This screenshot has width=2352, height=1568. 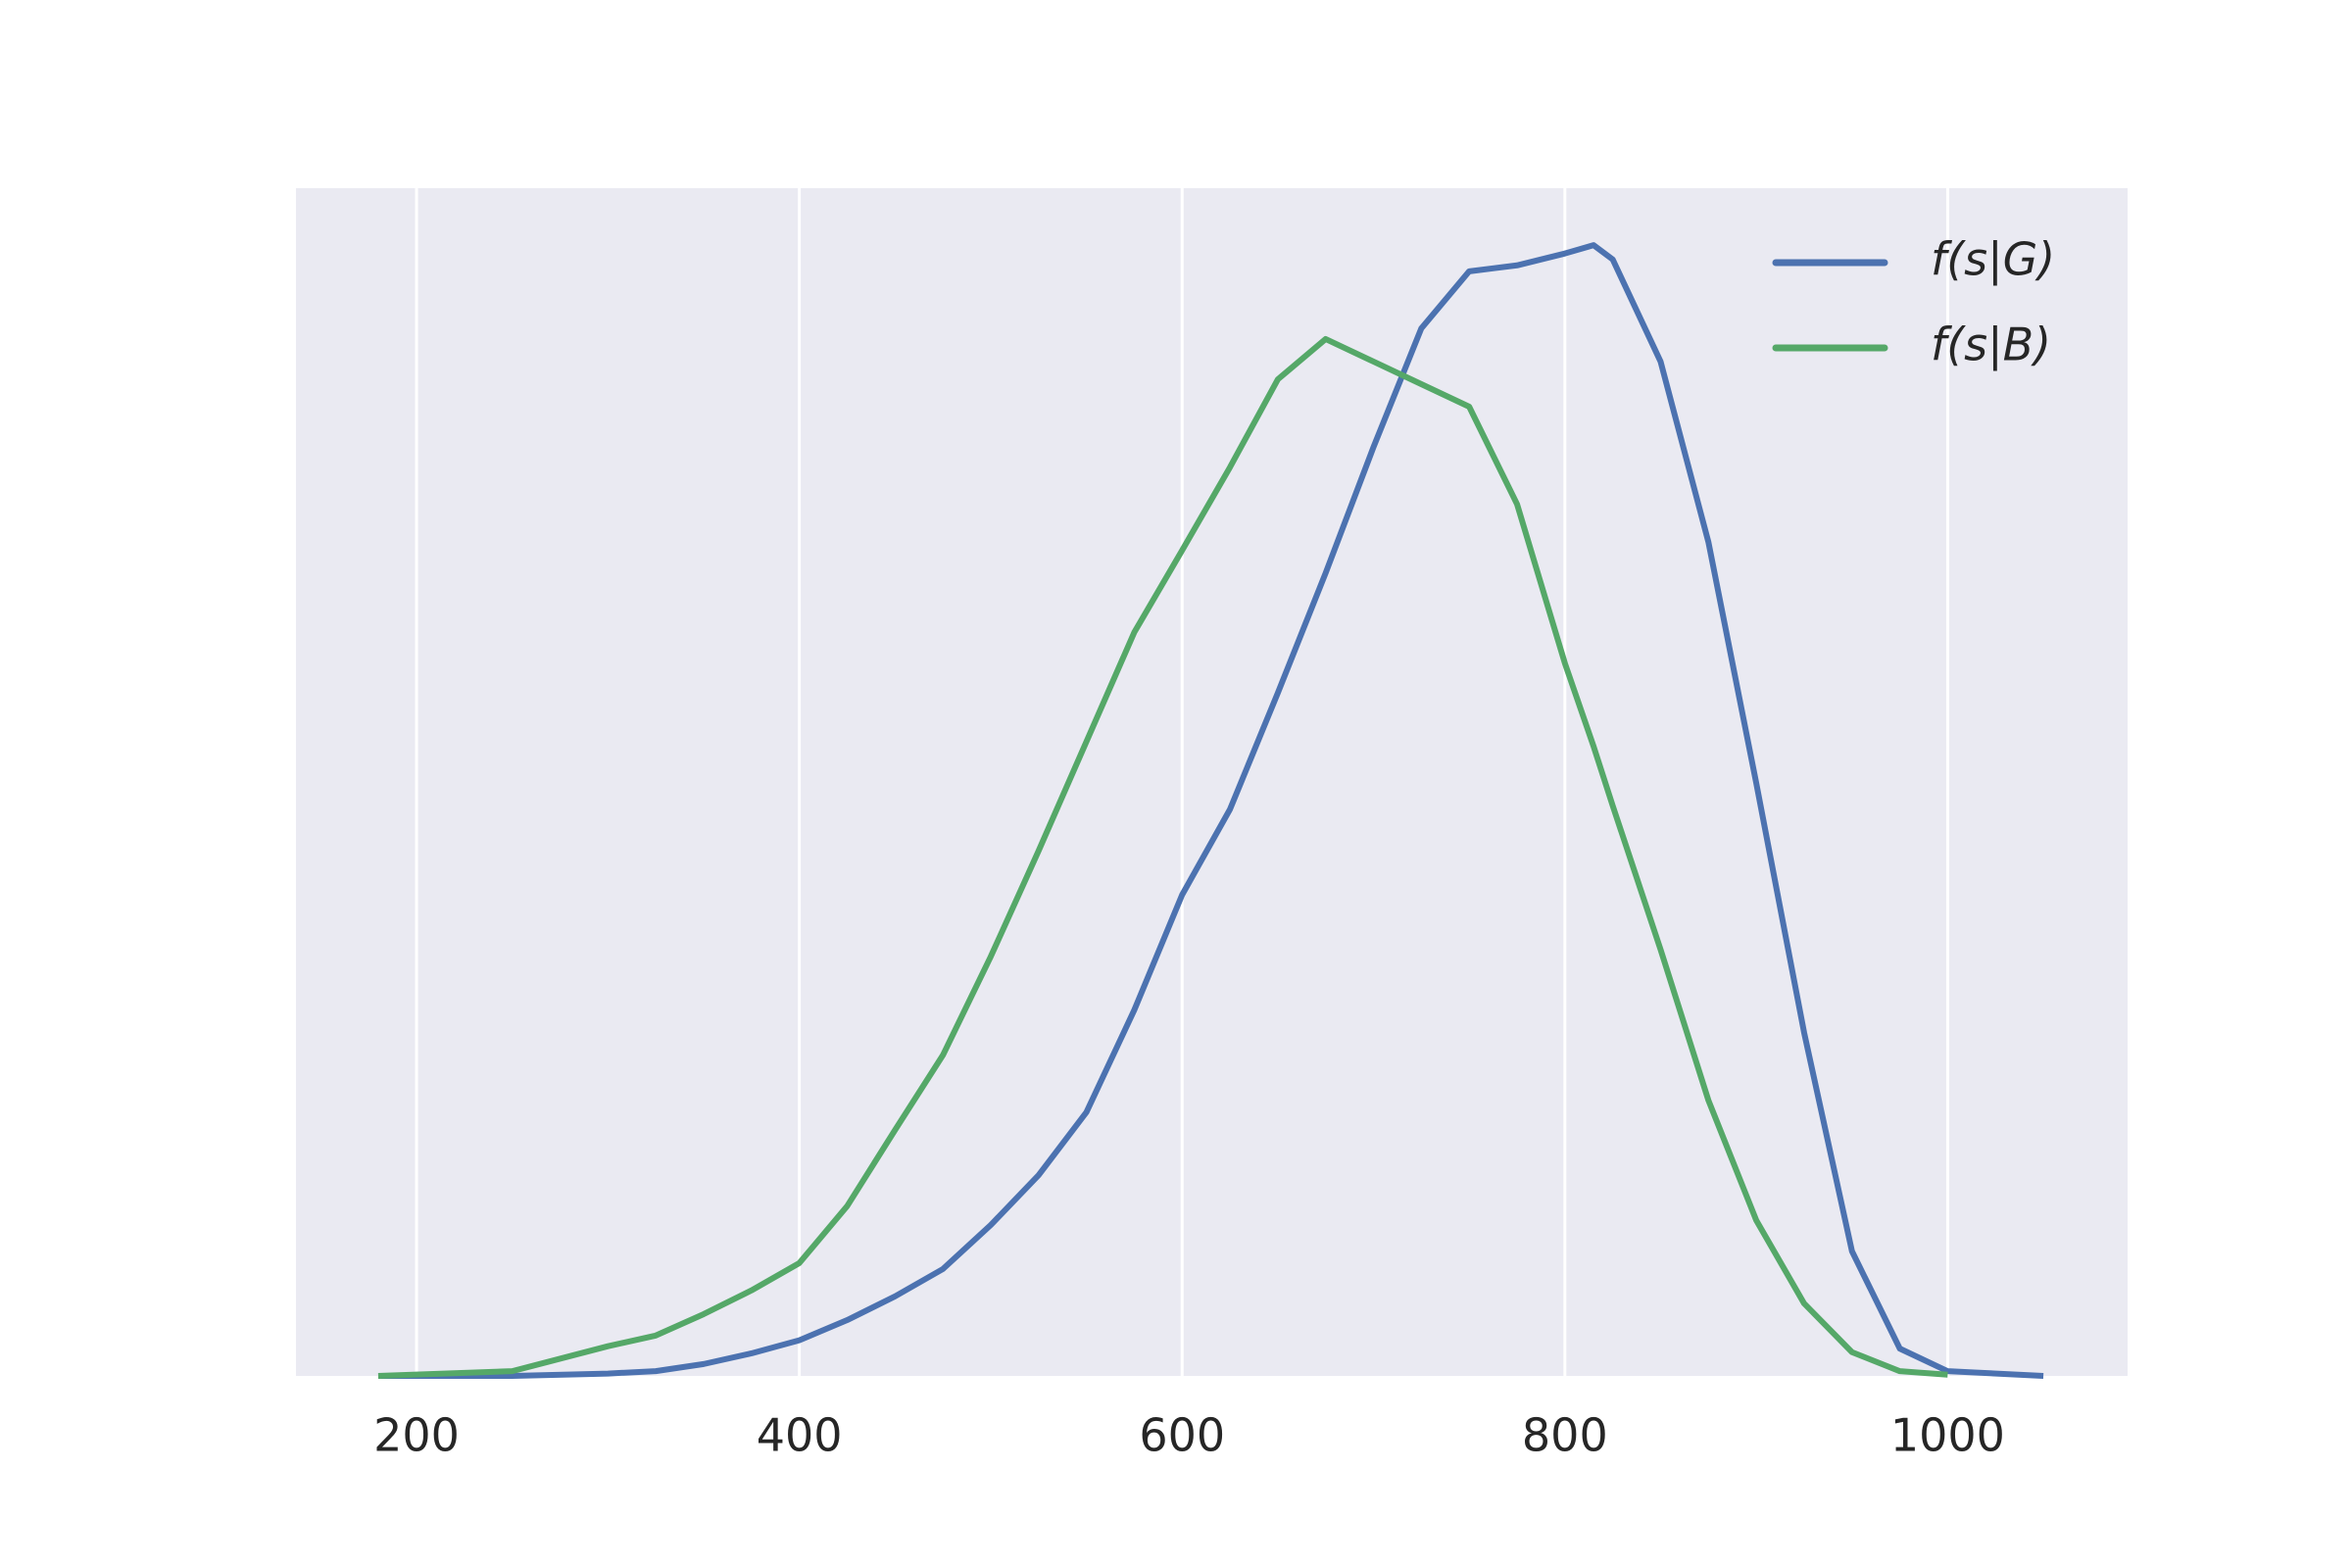 What do you see at coordinates (1993, 260) in the screenshot?
I see `legend-label: f(s|G)` at bounding box center [1993, 260].